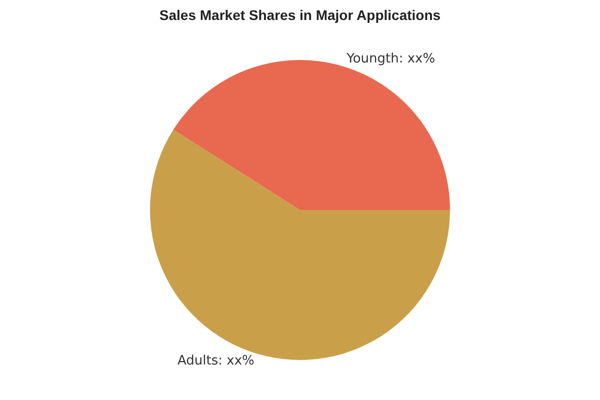  What do you see at coordinates (391, 59) in the screenshot?
I see `slice-label: Youngth: xx%` at bounding box center [391, 59].